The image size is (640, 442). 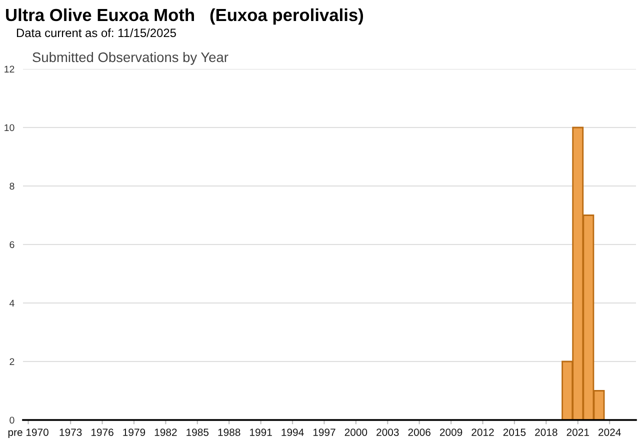 What do you see at coordinates (451, 432) in the screenshot?
I see `x-tick-label: 2009` at bounding box center [451, 432].